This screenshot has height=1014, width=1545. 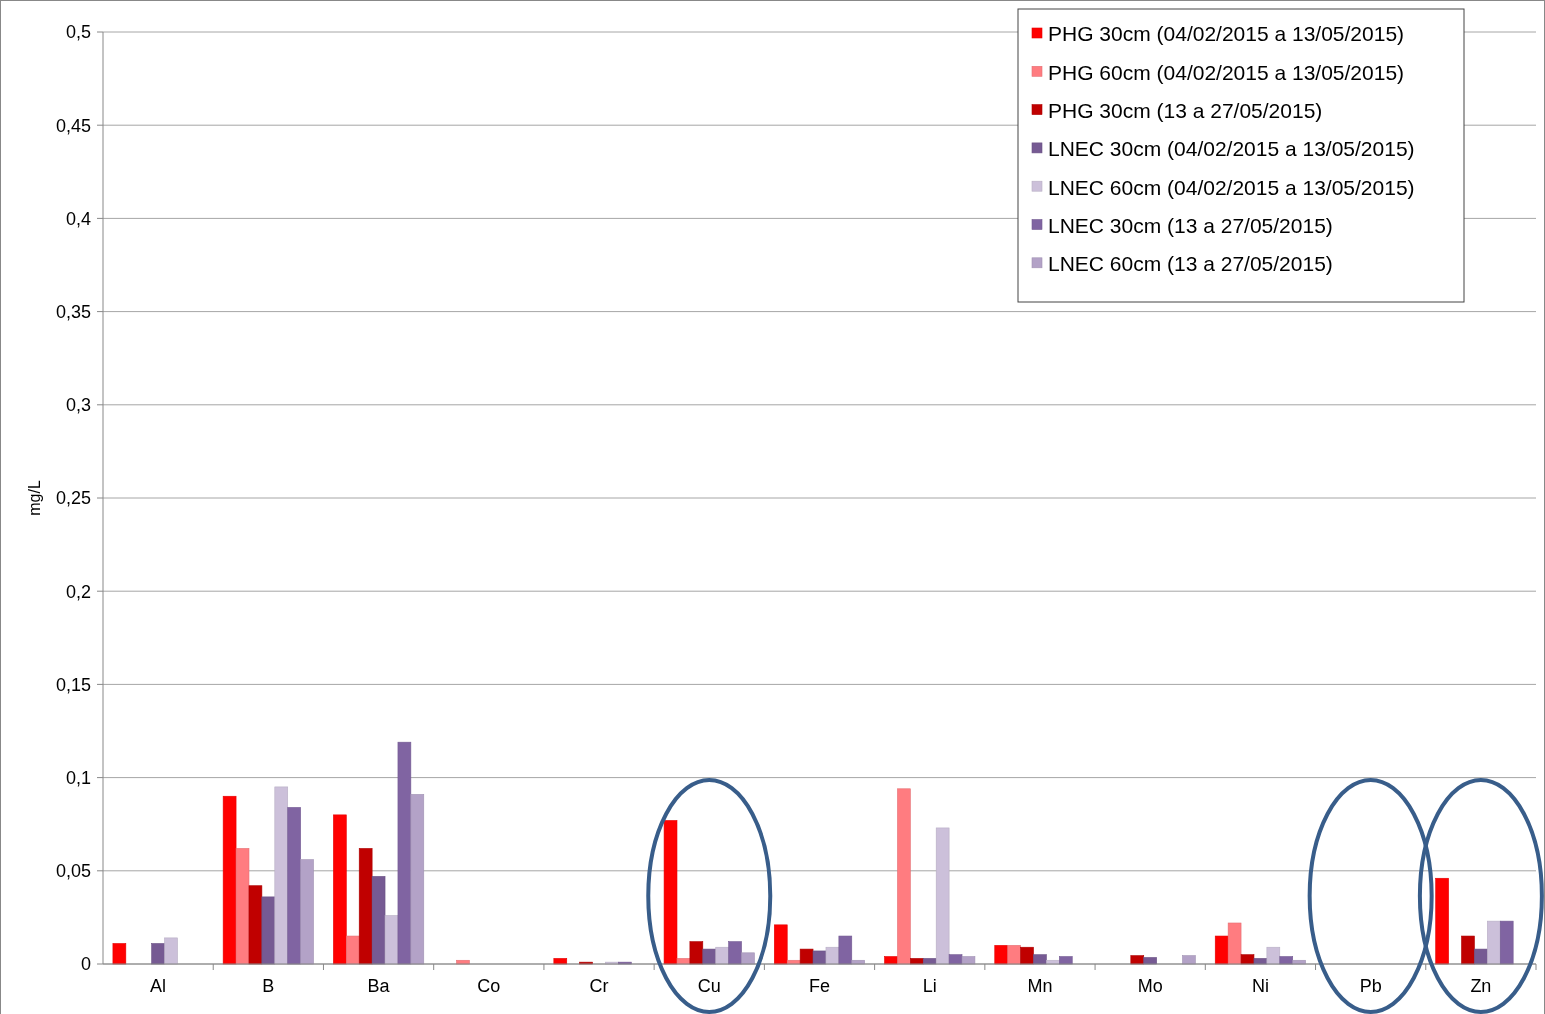 I want to click on y-tick-label: 0,15, so click(x=73, y=684).